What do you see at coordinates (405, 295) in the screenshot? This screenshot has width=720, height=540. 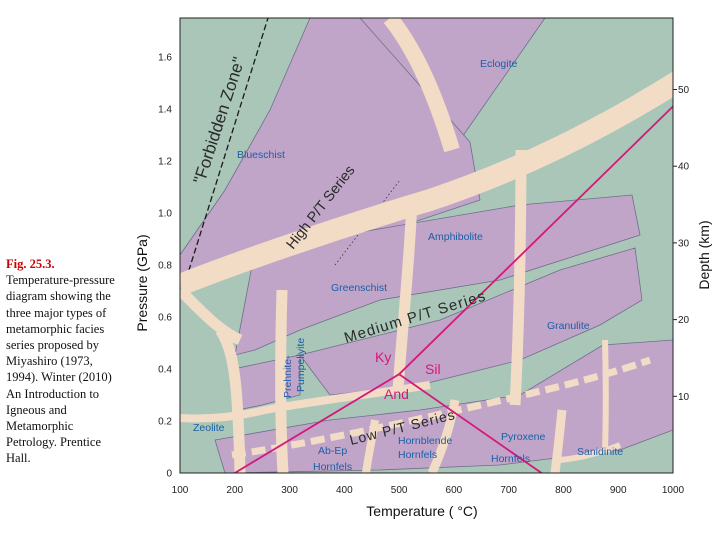 I see `band-greenschist-amphibolite` at bounding box center [405, 295].